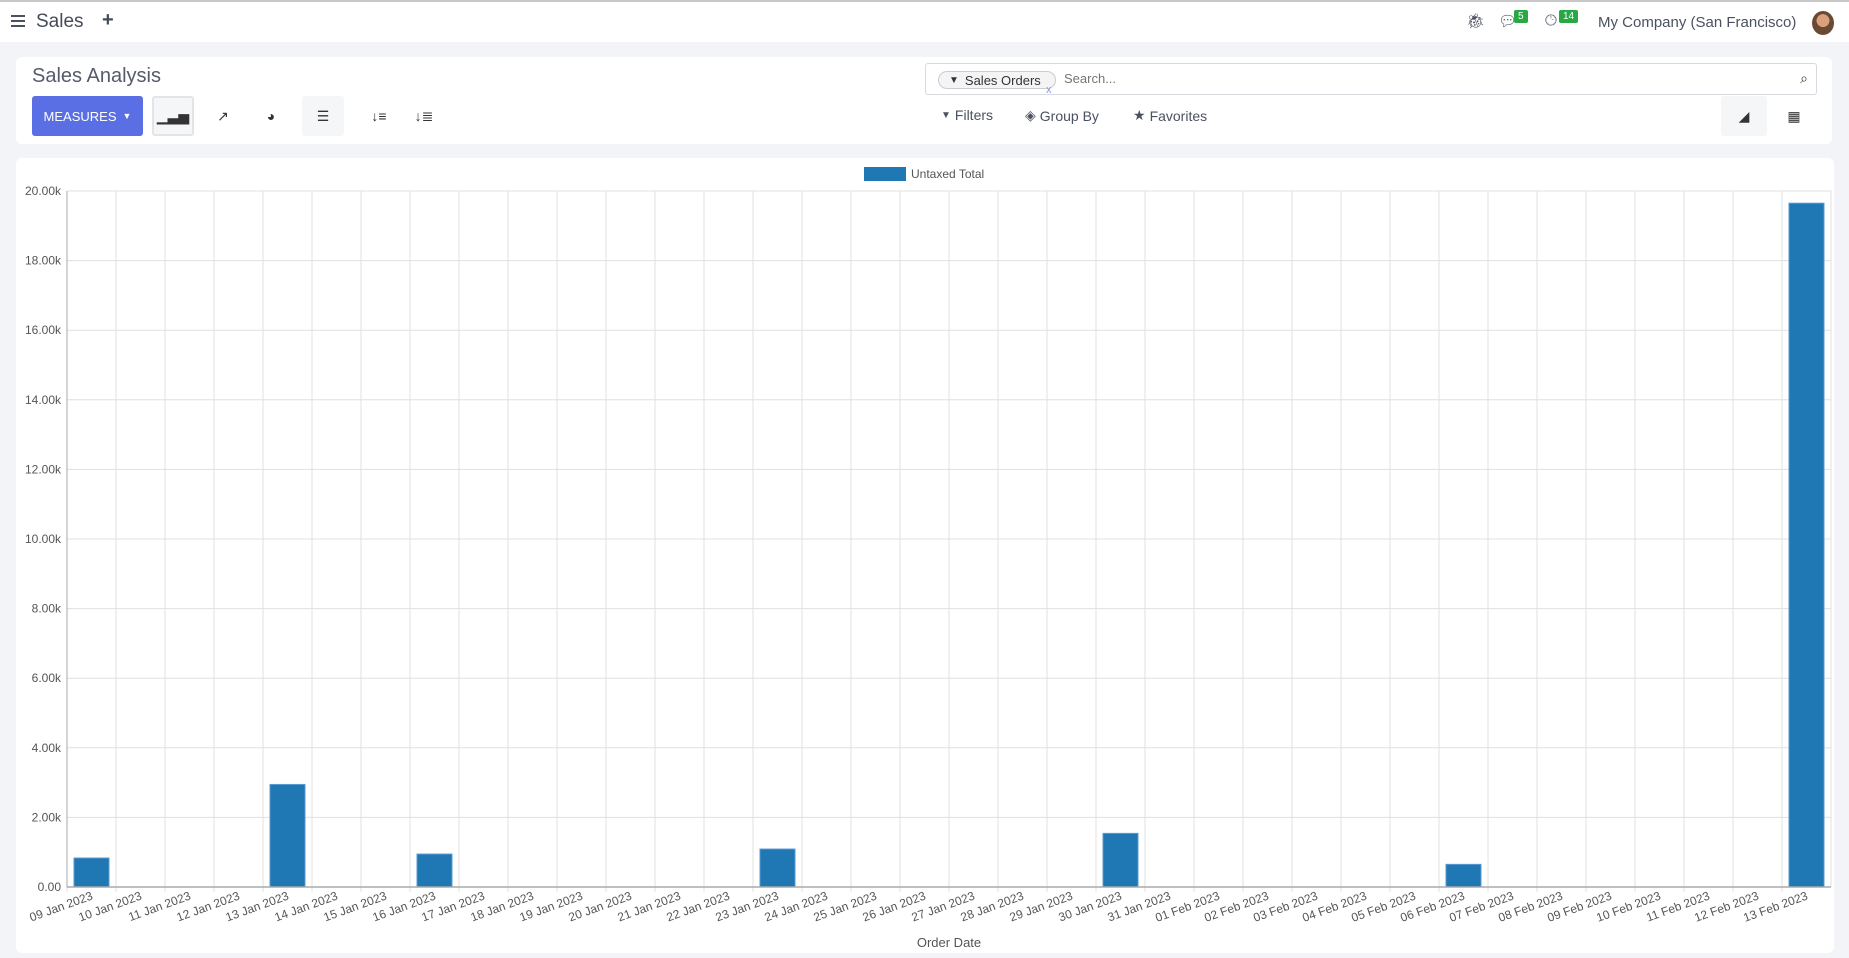  What do you see at coordinates (108, 20) in the screenshot?
I see `plus-icon: +` at bounding box center [108, 20].